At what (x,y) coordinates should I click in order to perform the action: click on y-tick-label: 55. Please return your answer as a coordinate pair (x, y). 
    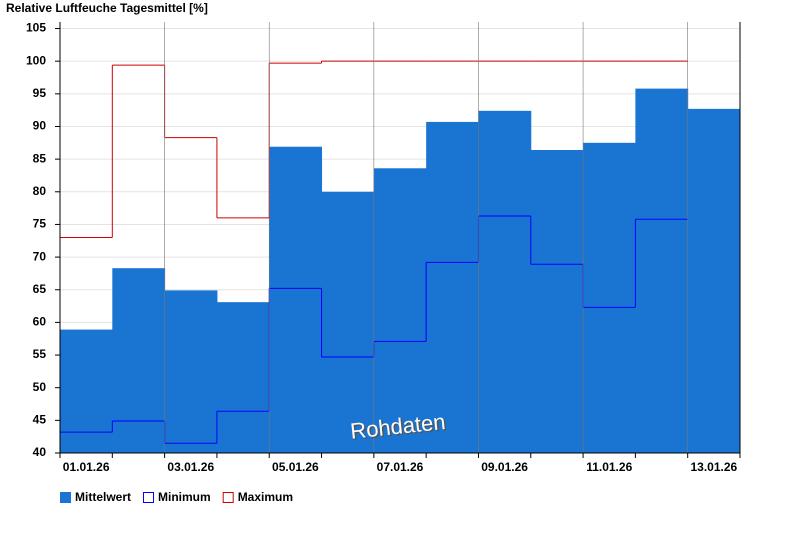
    Looking at the image, I should click on (40, 354).